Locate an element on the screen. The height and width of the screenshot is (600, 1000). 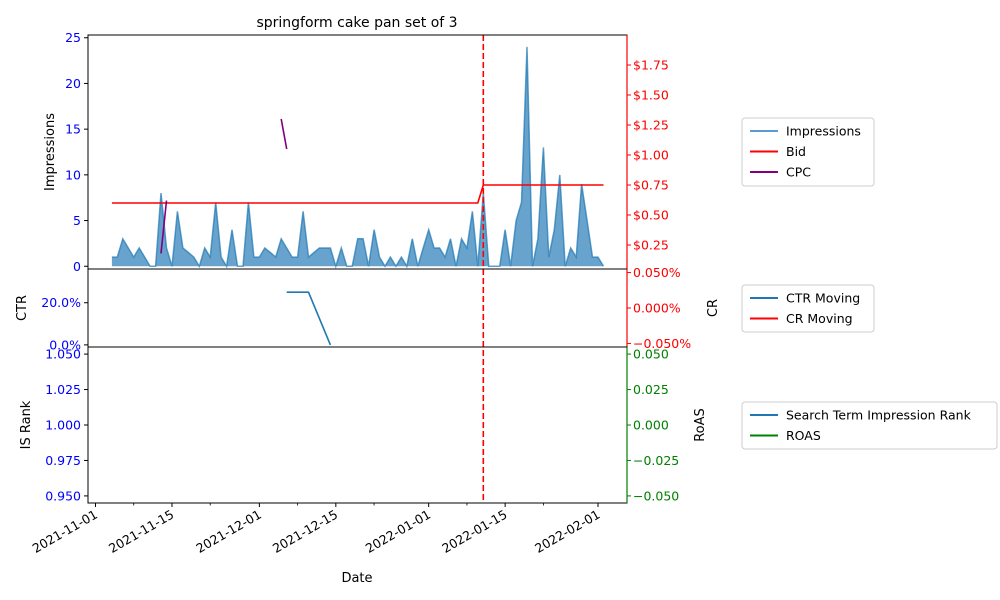
y2-tick-label-top: $1.00 is located at coordinates (651, 155).